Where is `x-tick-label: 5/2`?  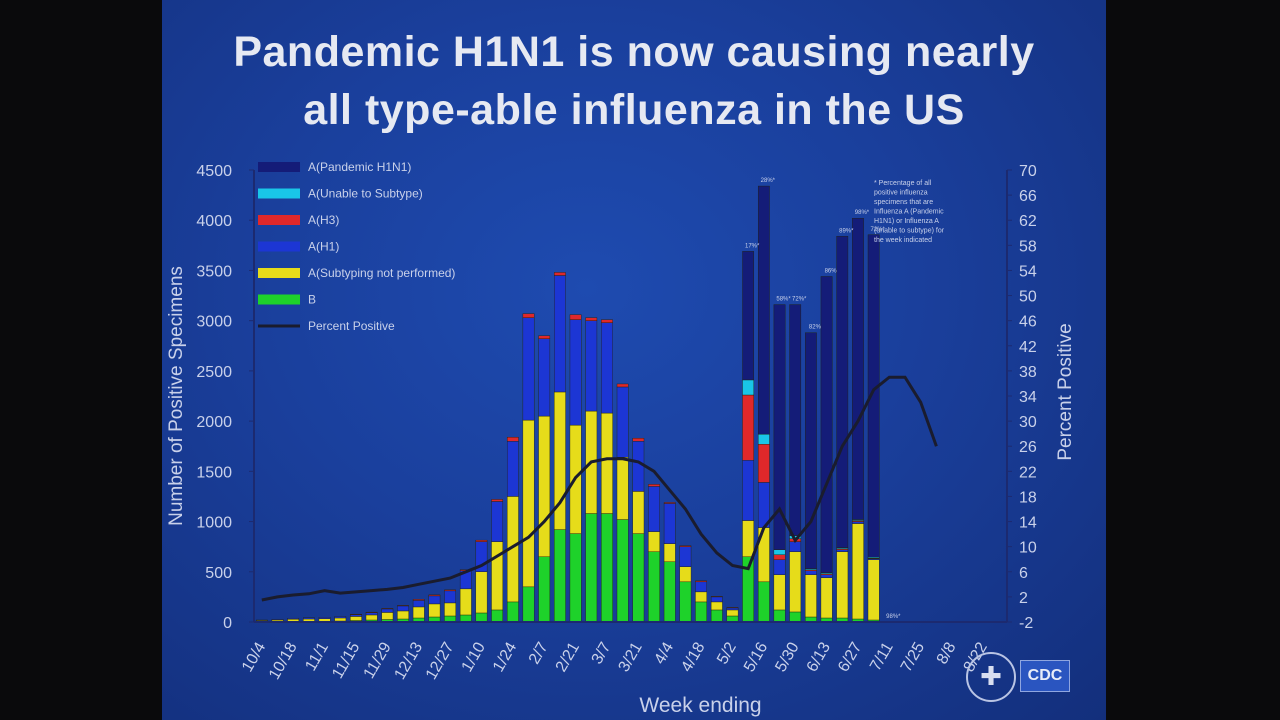
x-tick-label: 5/2 is located at coordinates (727, 653).